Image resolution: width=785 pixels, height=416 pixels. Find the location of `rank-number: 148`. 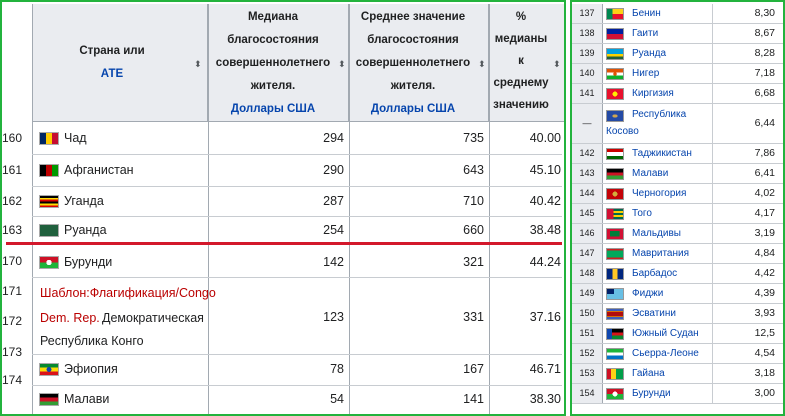

rank-number: 148 is located at coordinates (587, 273).